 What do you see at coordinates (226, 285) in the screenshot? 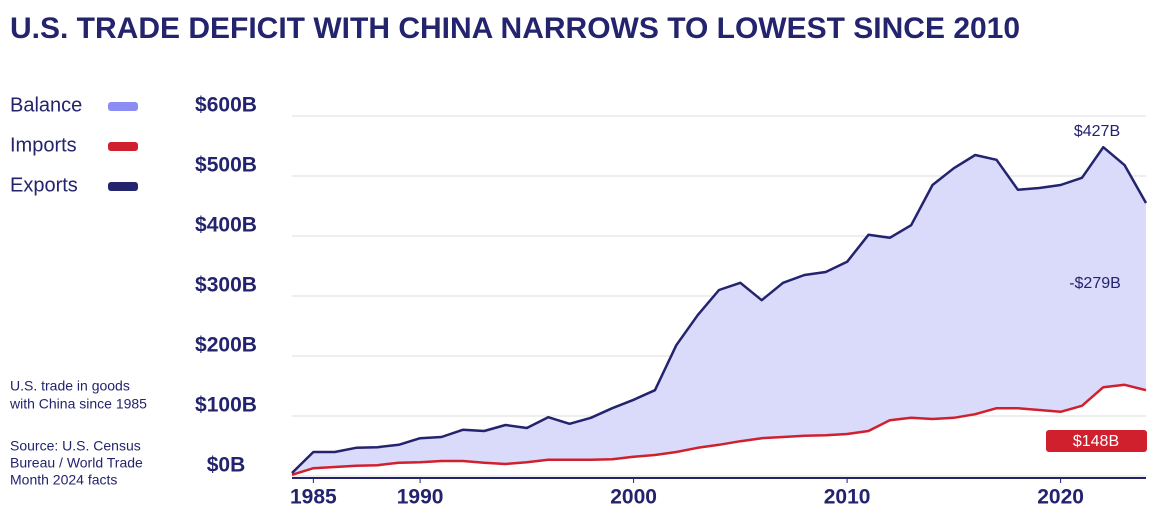
I see `y-tick-label: $300B` at bounding box center [226, 285].